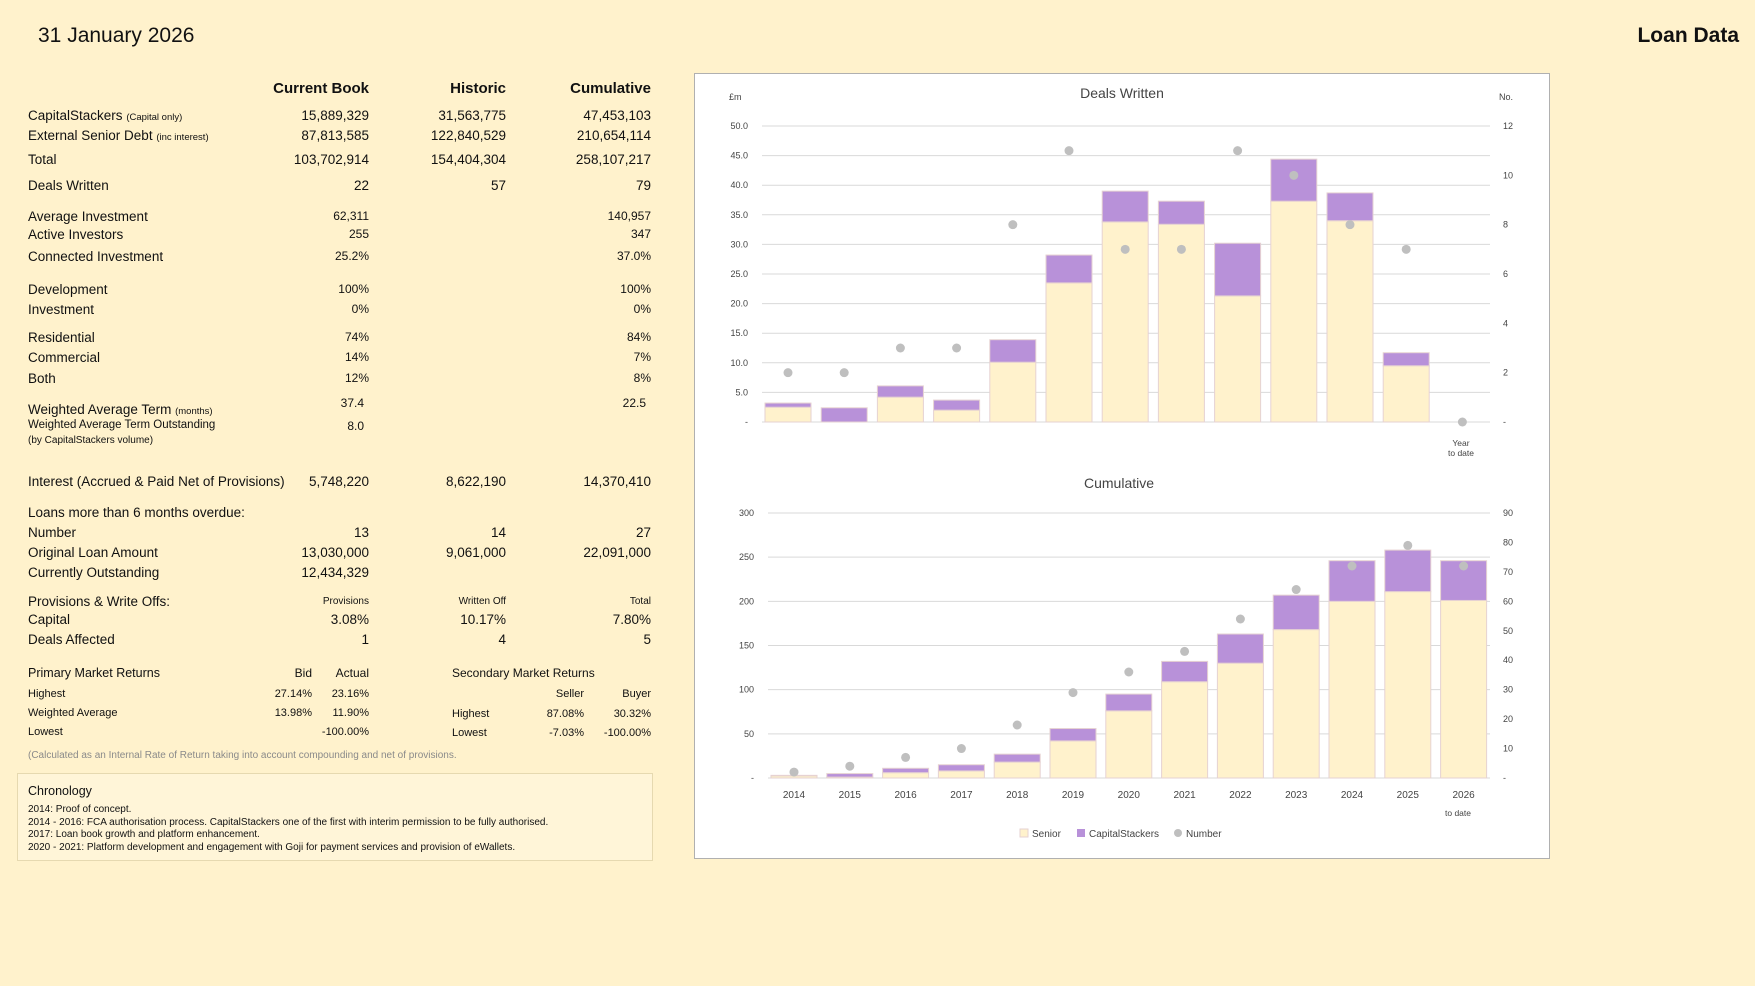 This screenshot has width=1755, height=986. What do you see at coordinates (1024, 833) in the screenshot?
I see `legend-senior-swatch` at bounding box center [1024, 833].